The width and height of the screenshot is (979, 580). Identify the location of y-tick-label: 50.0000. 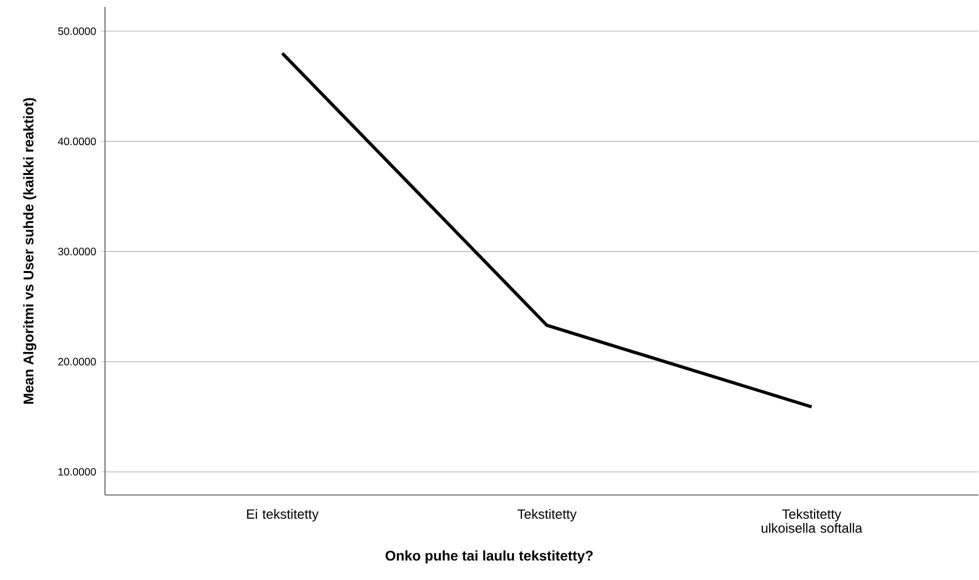
(77, 31).